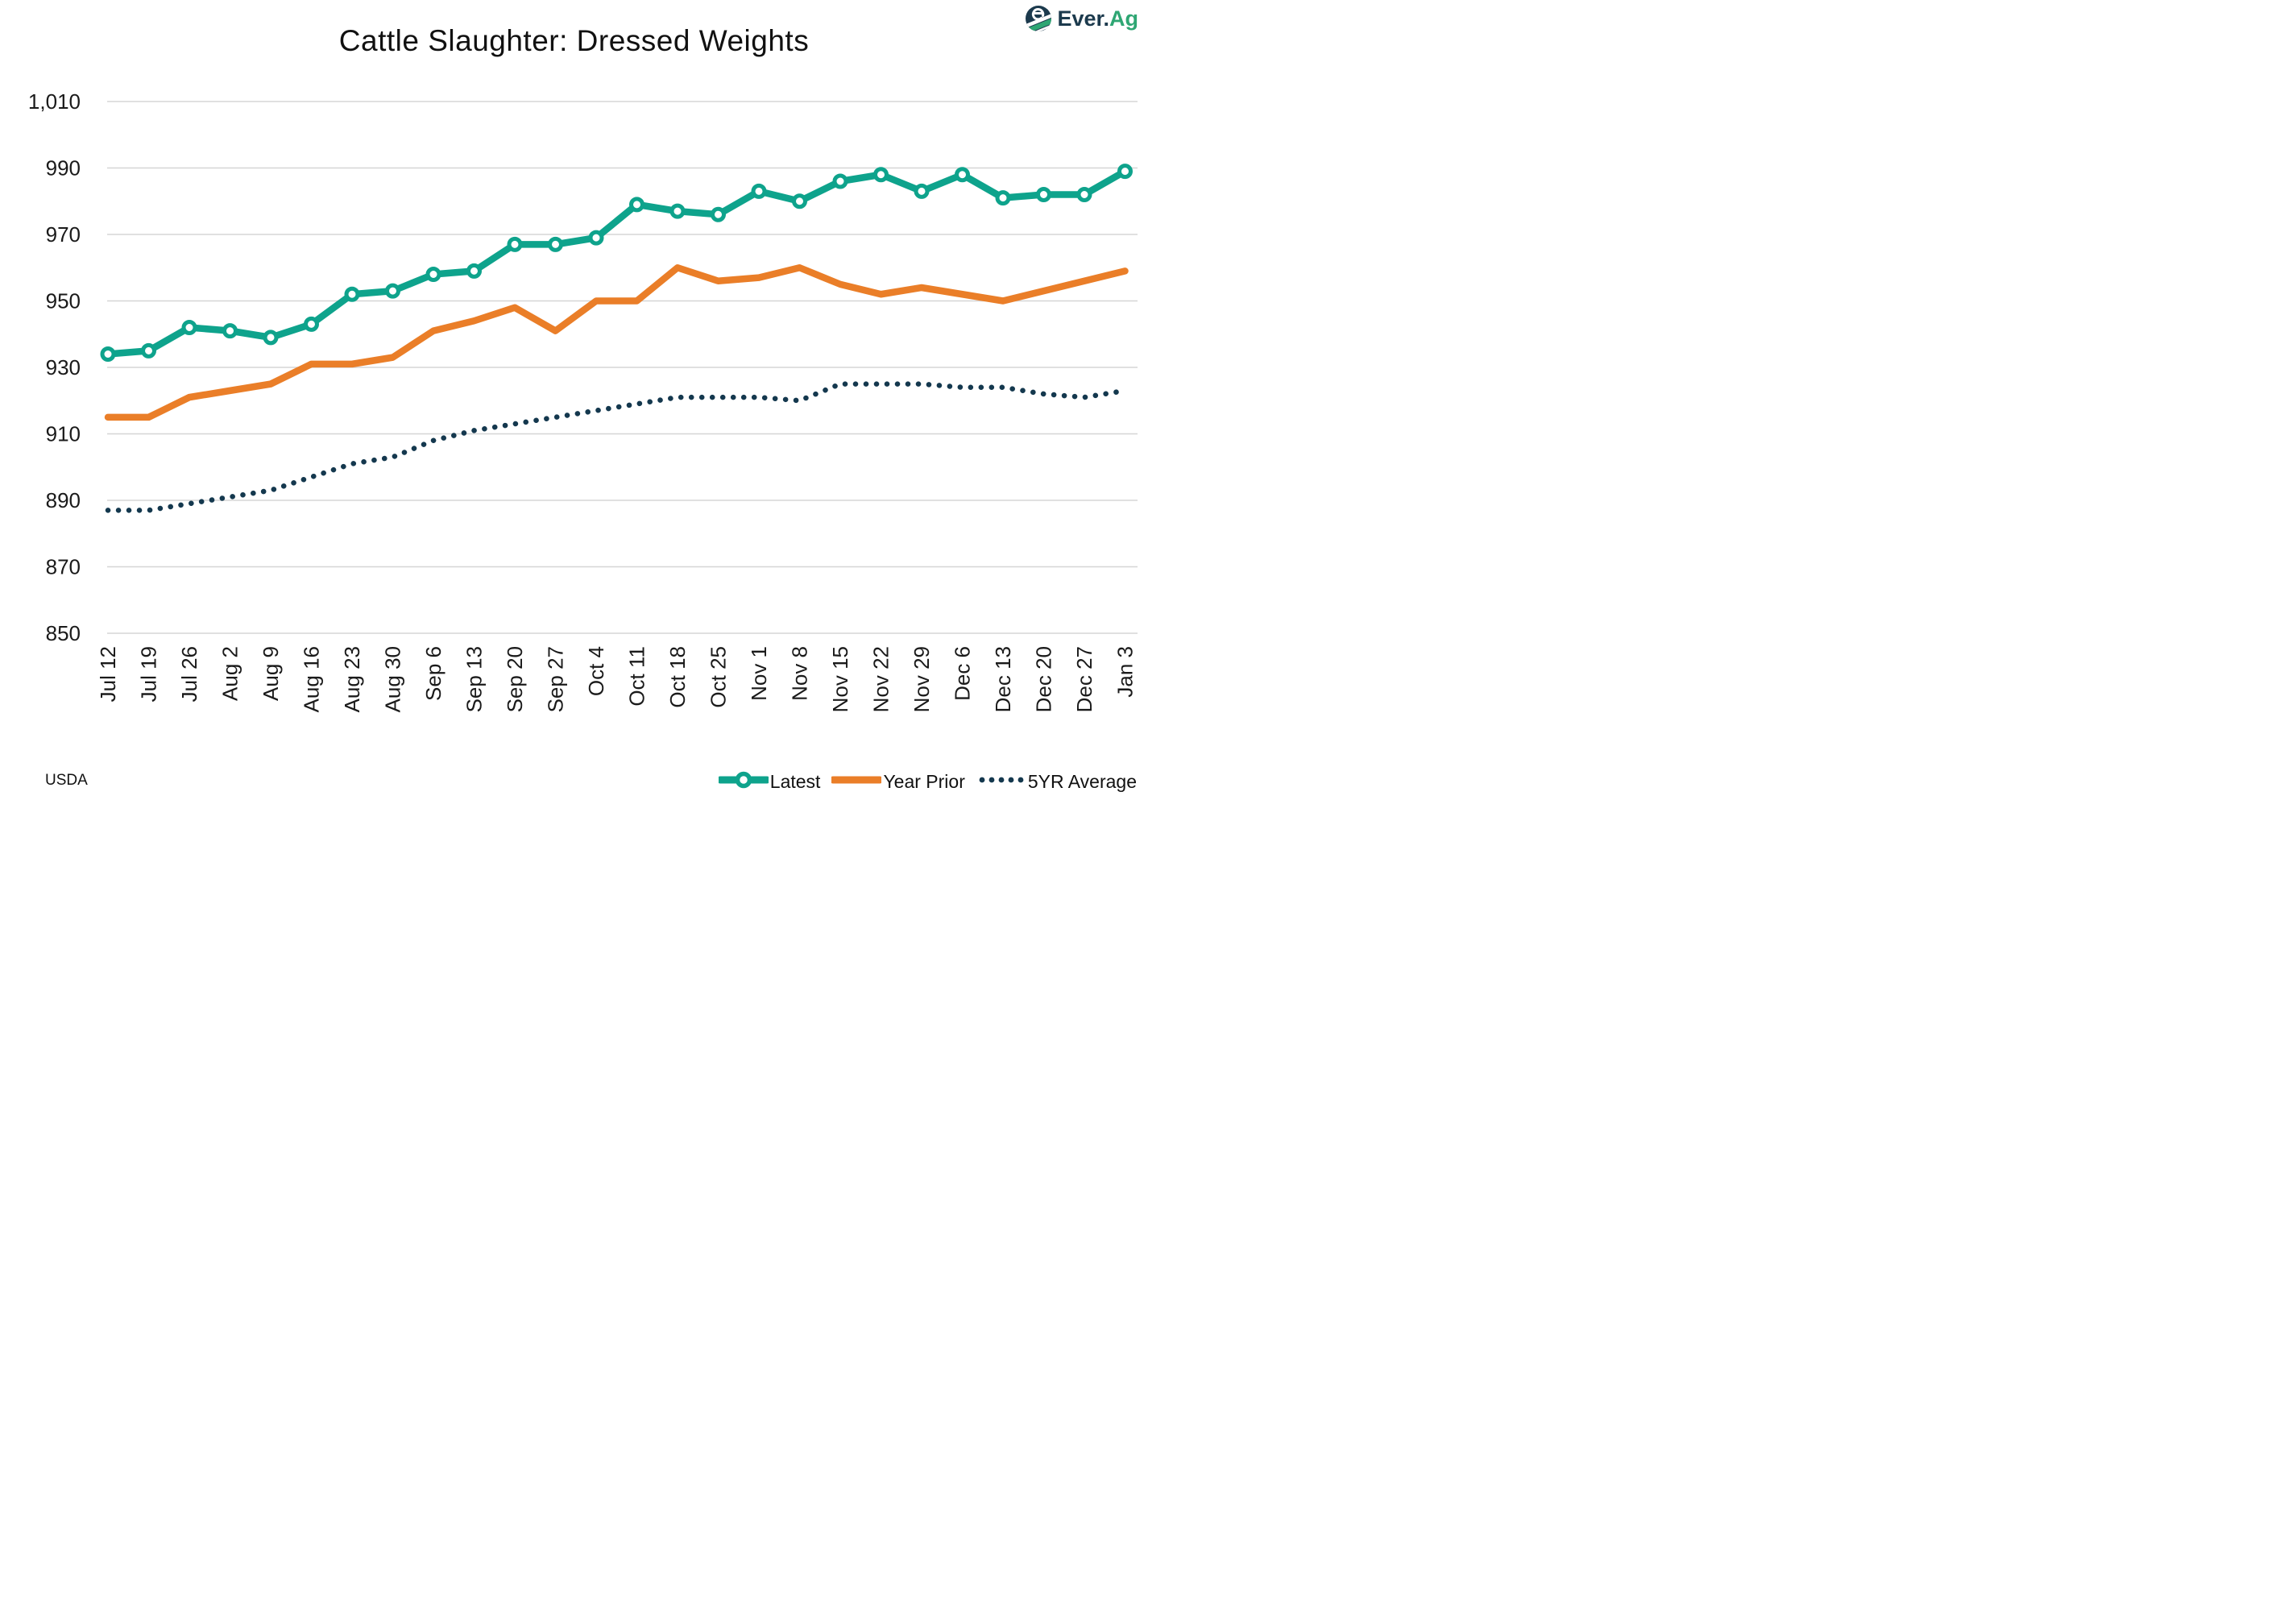 Image resolution: width=2296 pixels, height=1621 pixels. I want to click on five-yr-dots-icon, so click(1001, 781).